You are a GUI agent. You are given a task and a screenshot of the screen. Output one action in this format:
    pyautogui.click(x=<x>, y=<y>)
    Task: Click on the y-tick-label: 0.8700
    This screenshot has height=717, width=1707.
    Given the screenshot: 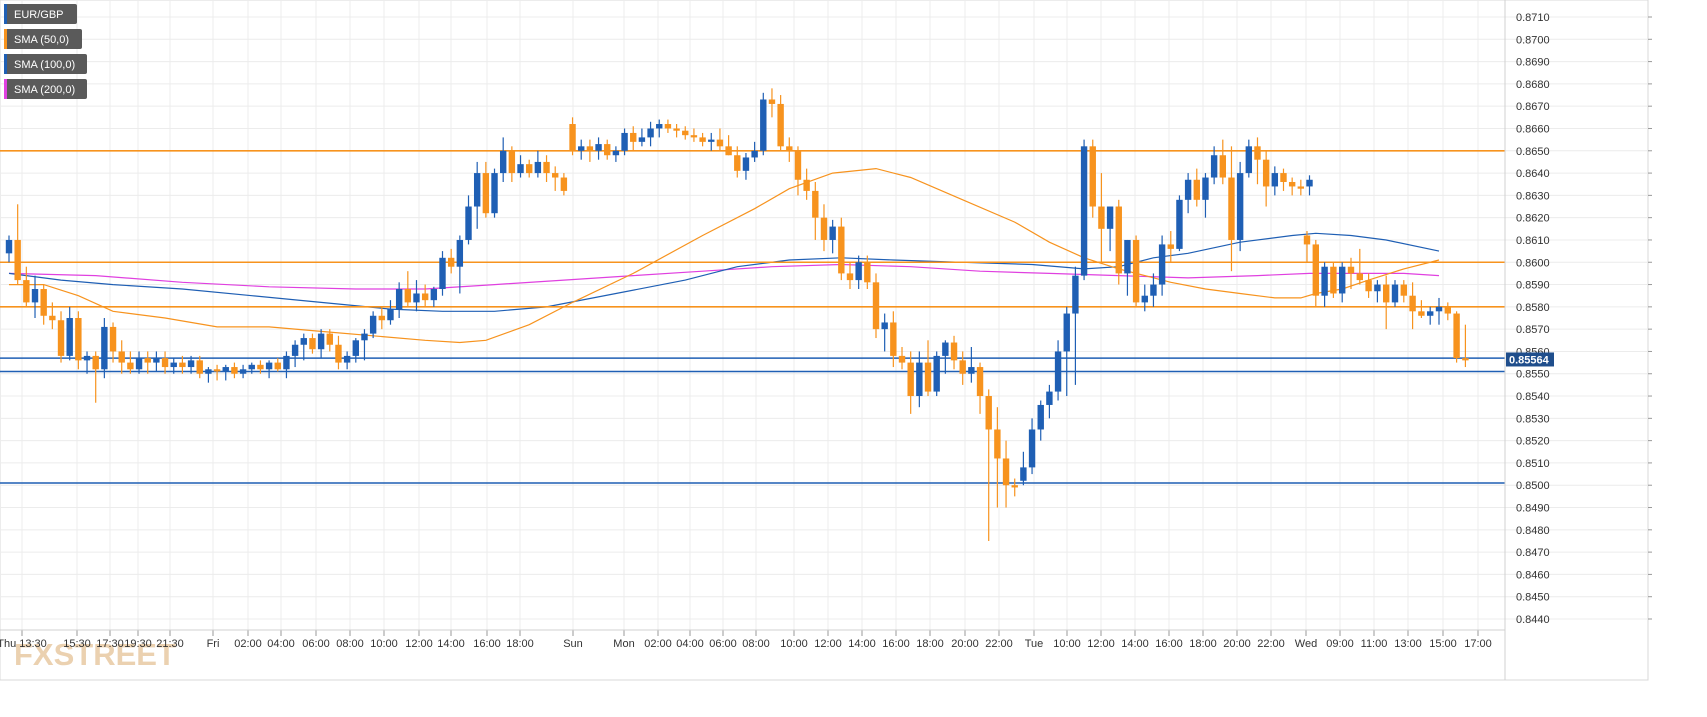 What is the action you would take?
    pyautogui.click(x=1533, y=40)
    